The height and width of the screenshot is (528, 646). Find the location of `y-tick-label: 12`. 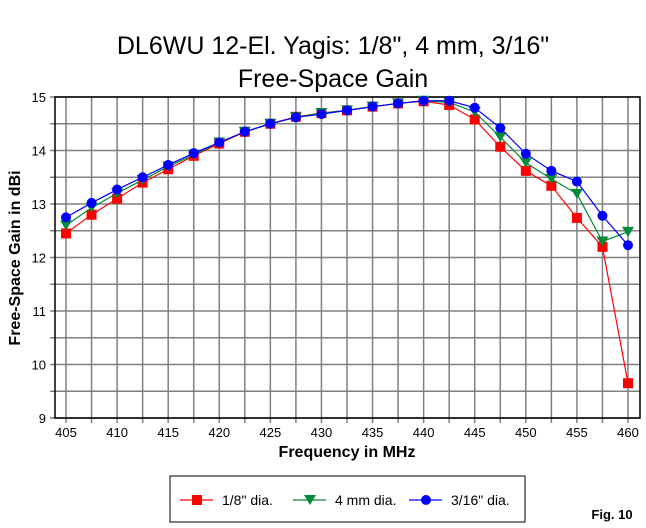

y-tick-label: 12 is located at coordinates (39, 258).